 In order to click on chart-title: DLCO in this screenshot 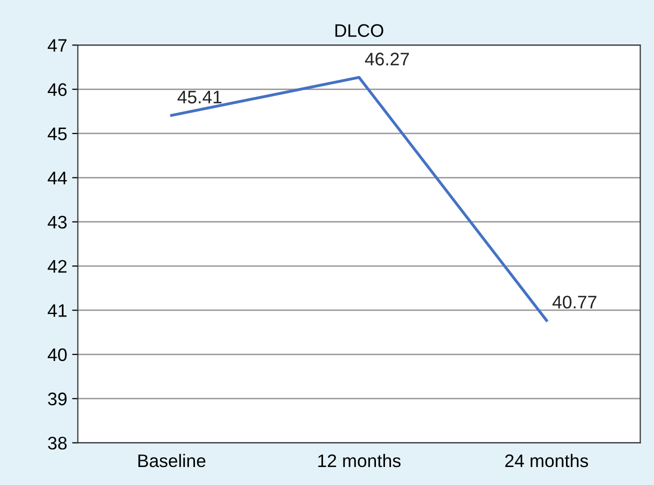, I will do `click(359, 30)`.